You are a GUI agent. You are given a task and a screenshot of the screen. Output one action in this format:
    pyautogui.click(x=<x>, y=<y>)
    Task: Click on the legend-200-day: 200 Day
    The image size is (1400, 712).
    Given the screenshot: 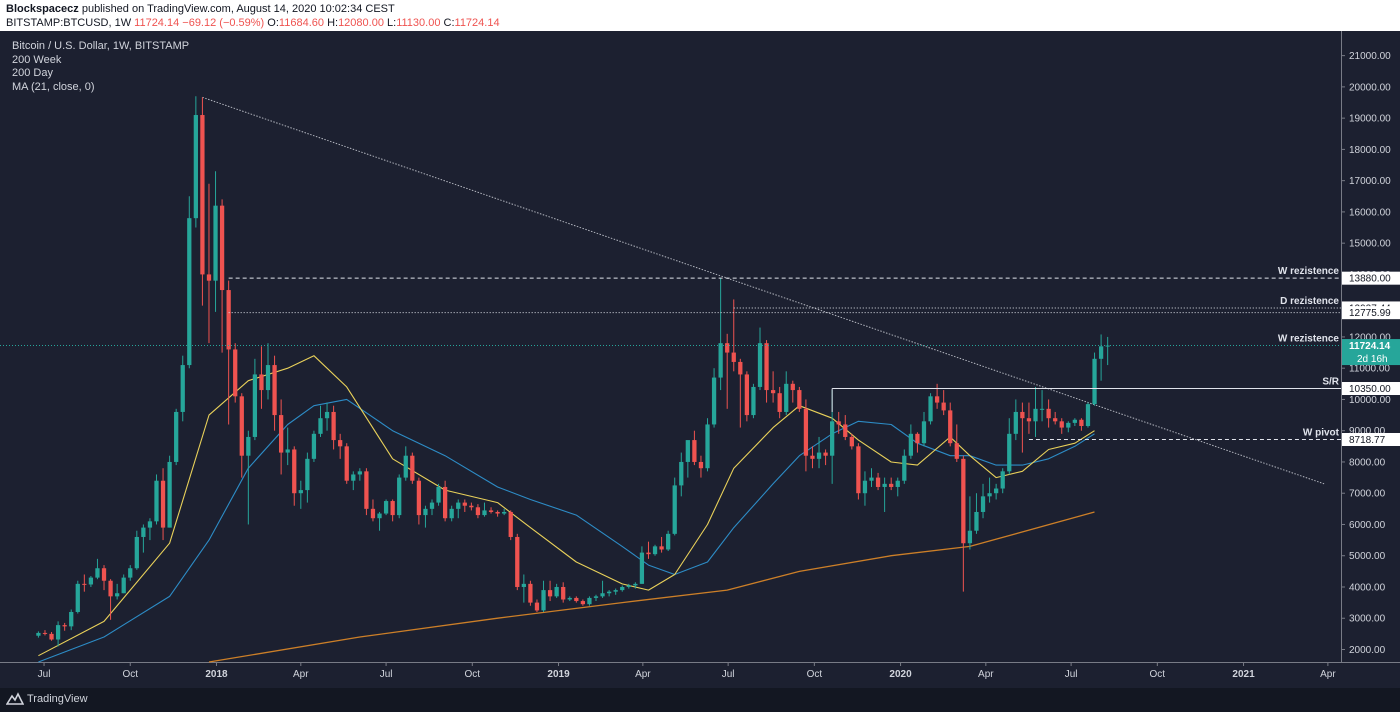 What is the action you would take?
    pyautogui.click(x=32, y=73)
    